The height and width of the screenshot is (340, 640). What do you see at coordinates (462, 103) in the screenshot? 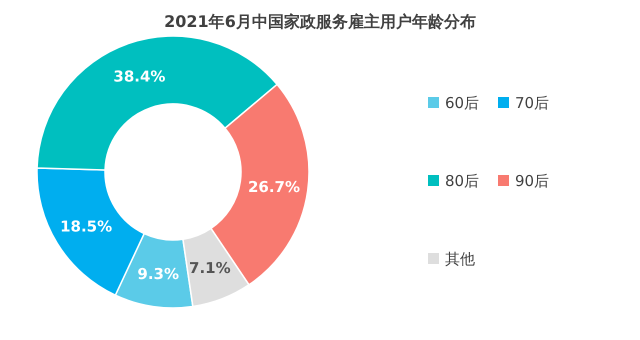
I see `legend-label: 60后` at bounding box center [462, 103].